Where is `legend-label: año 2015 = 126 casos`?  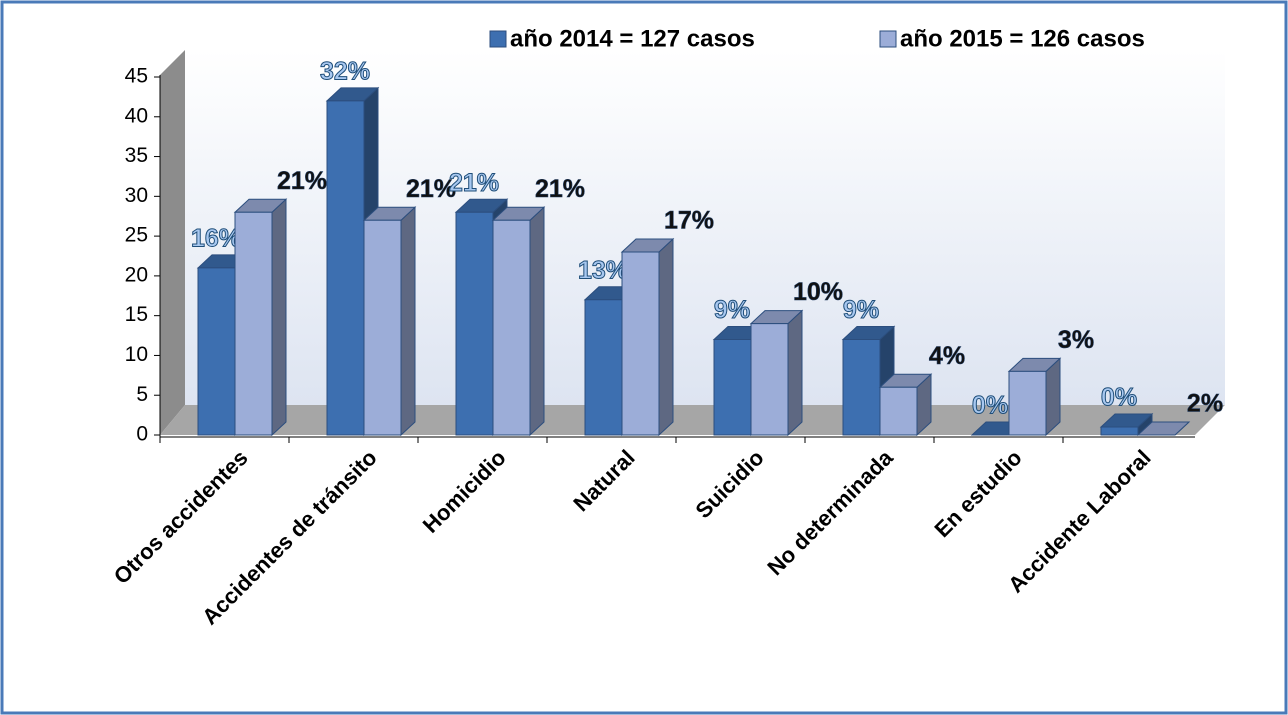 legend-label: año 2015 = 126 casos is located at coordinates (1022, 38).